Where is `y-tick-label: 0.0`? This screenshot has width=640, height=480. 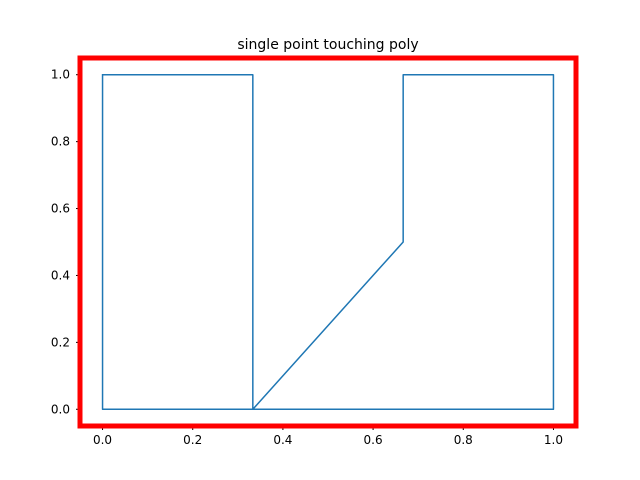
y-tick-label: 0.0 is located at coordinates (60, 409).